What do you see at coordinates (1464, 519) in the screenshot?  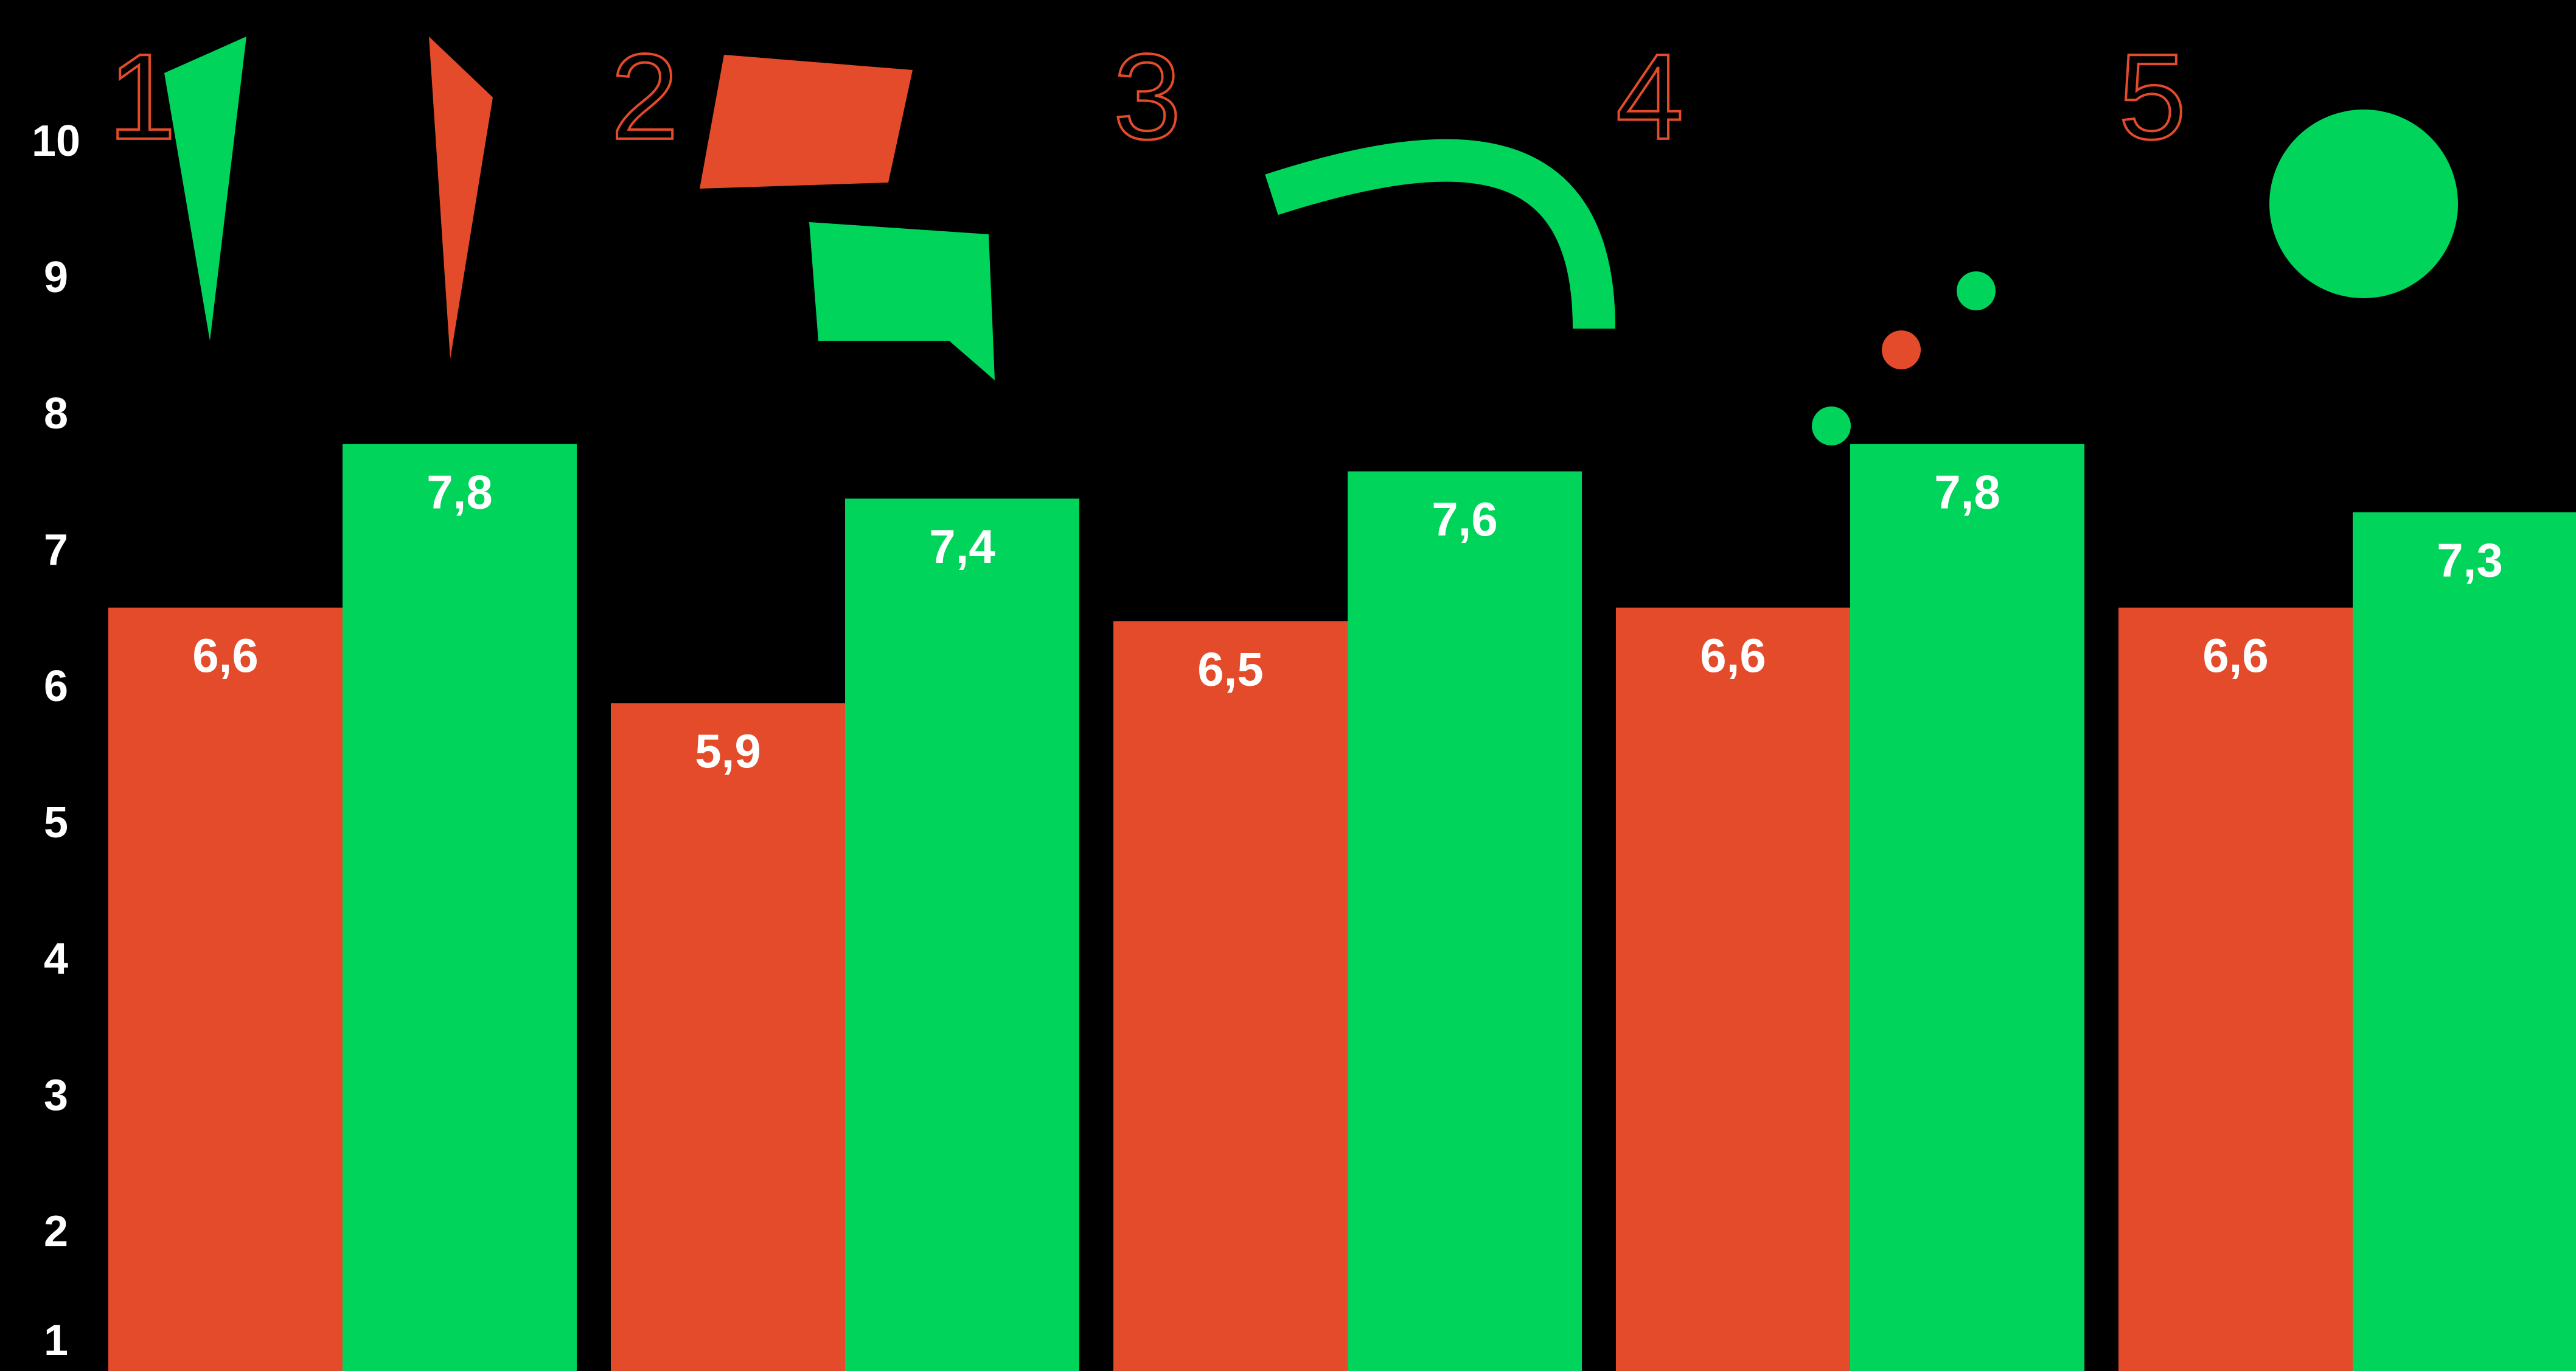 I see `value-label: 7,6` at bounding box center [1464, 519].